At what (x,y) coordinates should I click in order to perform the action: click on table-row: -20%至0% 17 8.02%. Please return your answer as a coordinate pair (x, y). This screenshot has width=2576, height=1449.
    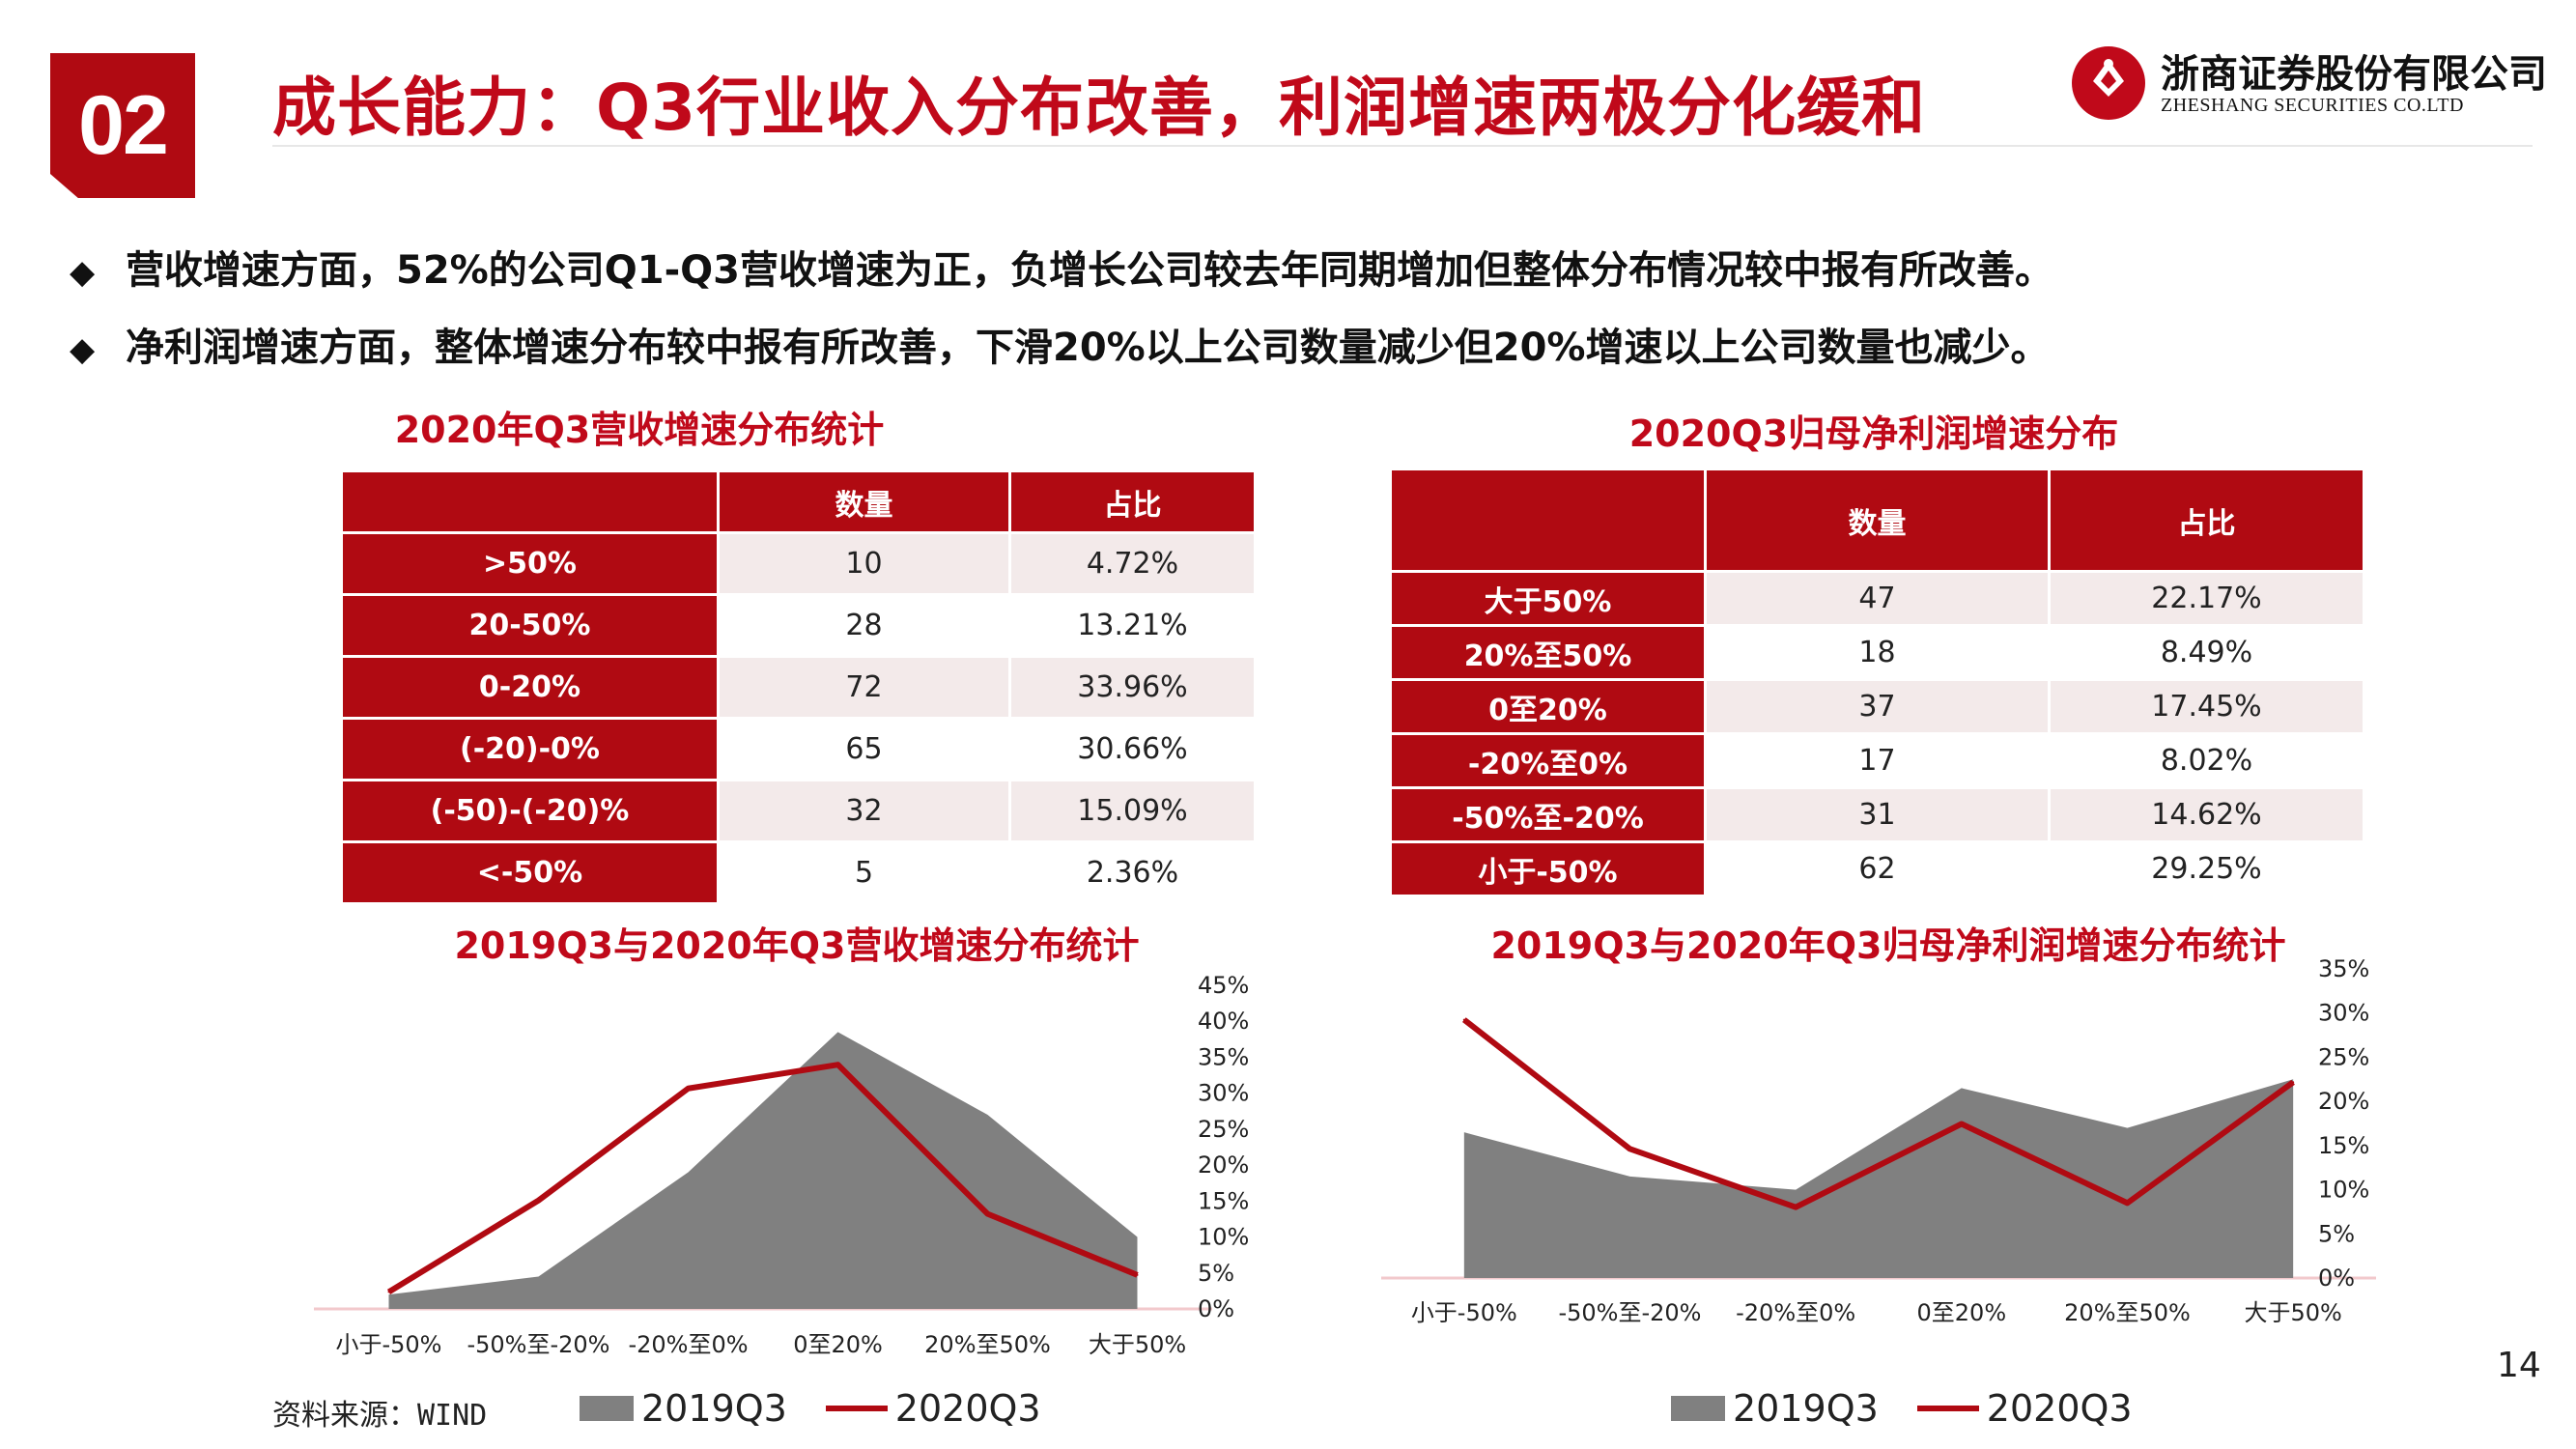
    Looking at the image, I should click on (1877, 760).